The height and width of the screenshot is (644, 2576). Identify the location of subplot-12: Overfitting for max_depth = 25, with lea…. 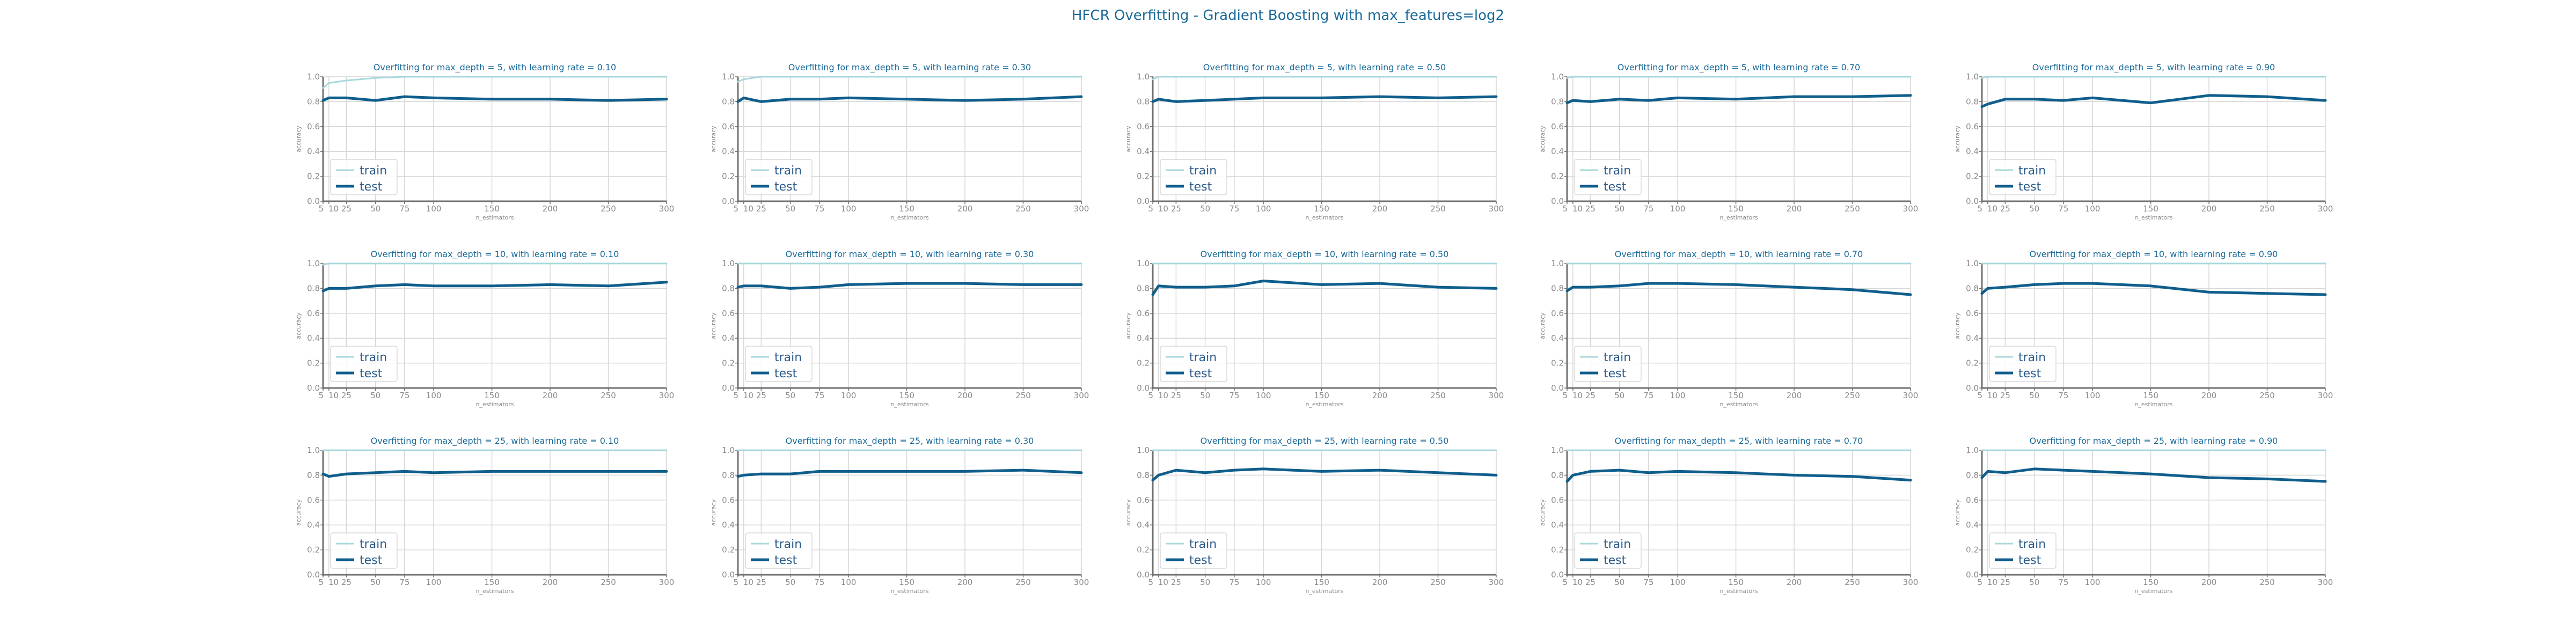
(899, 515).